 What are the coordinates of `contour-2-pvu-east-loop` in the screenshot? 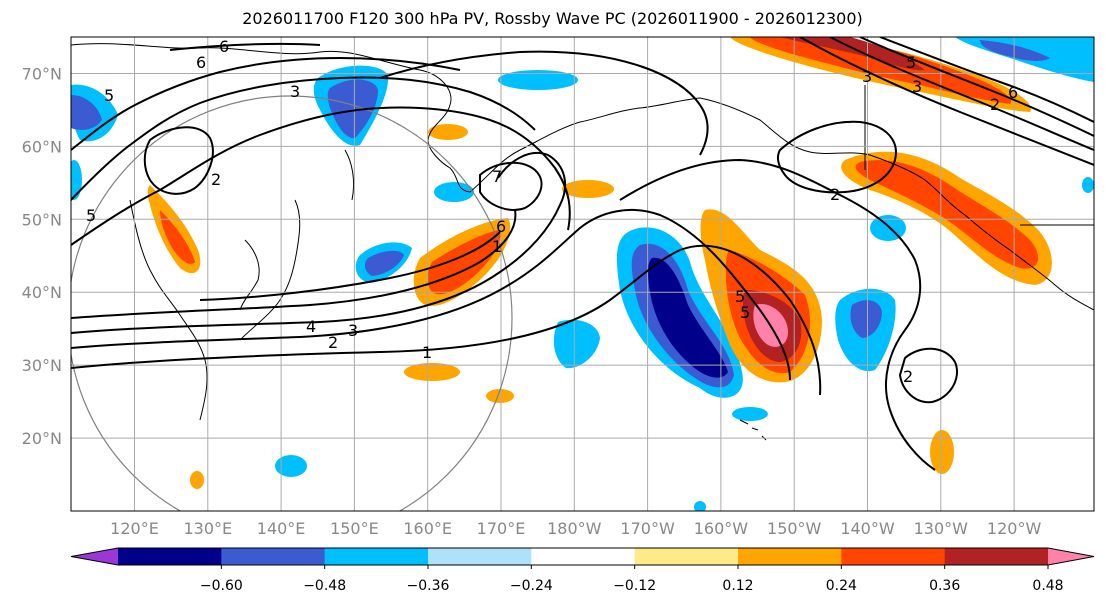 It's located at (836, 157).